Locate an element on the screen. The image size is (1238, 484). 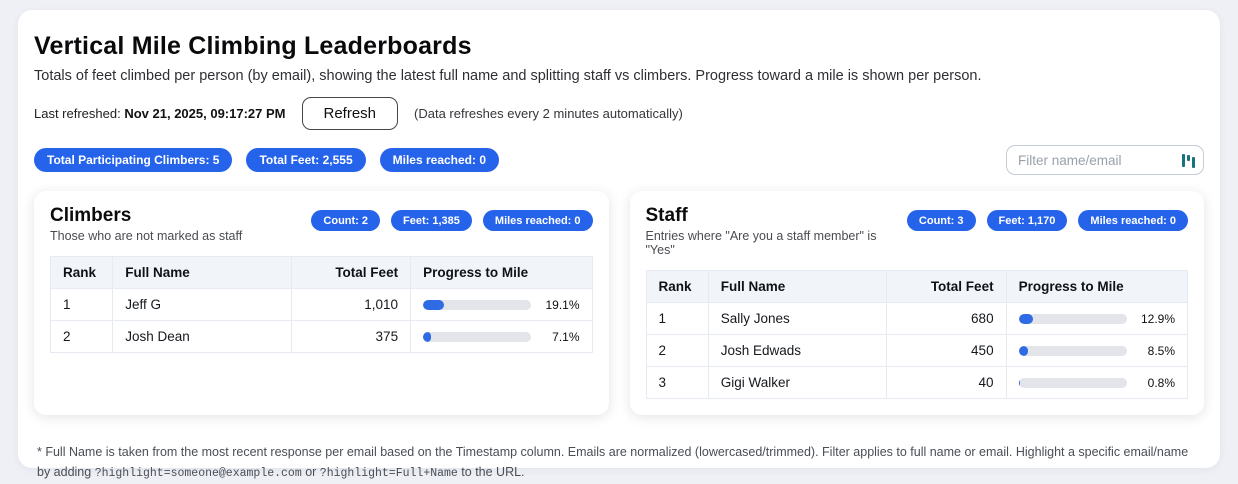
staff-title: Staff is located at coordinates (666, 215).